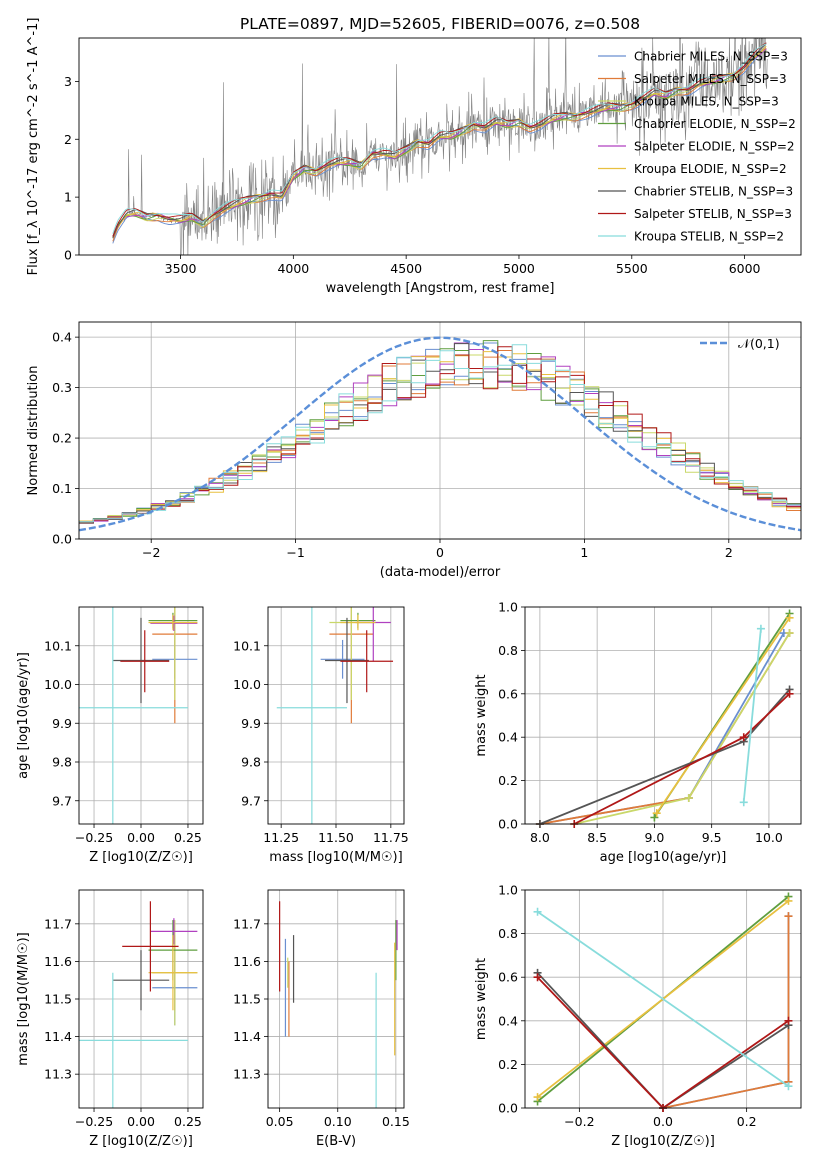 The image size is (819, 1170). What do you see at coordinates (540, 837) in the screenshot?
I see `x-tick-label: 8.0` at bounding box center [540, 837].